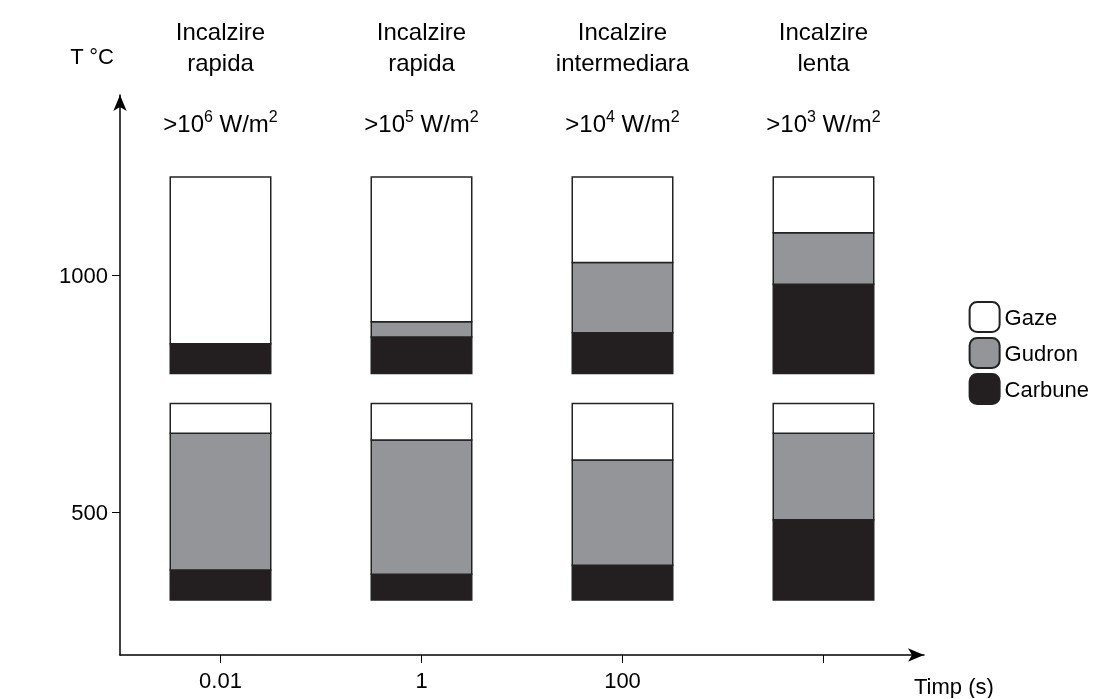  Describe the element at coordinates (92, 56) in the screenshot. I see `y-axis-title: T °C` at that location.